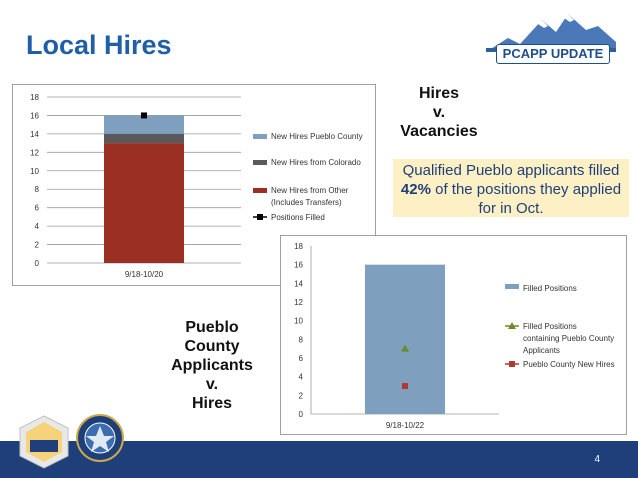  What do you see at coordinates (317, 136) in the screenshot?
I see `legend-label: New Hires Pueblo County` at bounding box center [317, 136].